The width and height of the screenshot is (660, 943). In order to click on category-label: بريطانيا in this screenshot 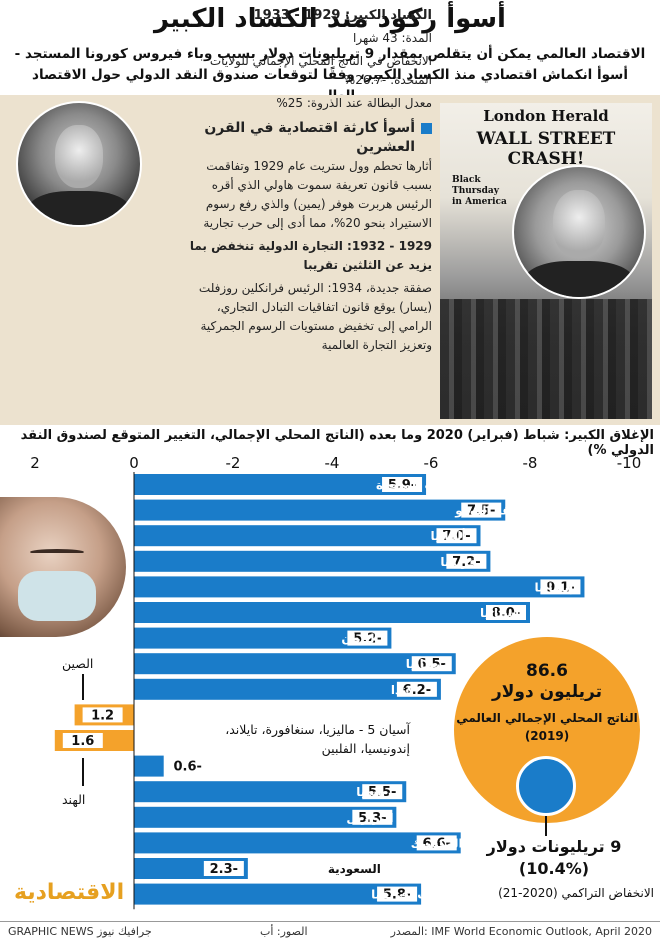, I will do `click(429, 664)`.